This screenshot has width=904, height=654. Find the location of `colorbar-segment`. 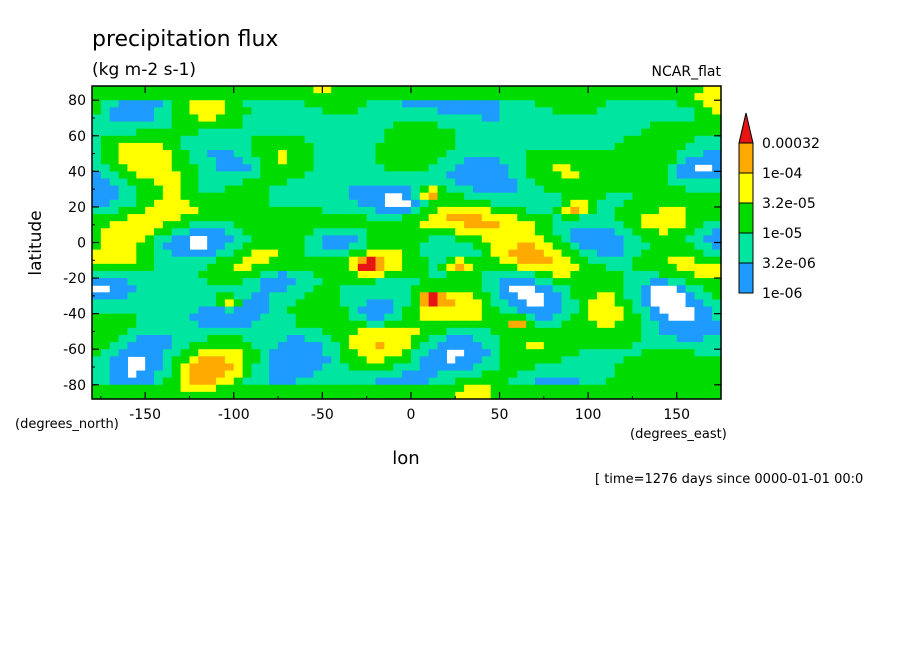

colorbar-segment is located at coordinates (746, 188).